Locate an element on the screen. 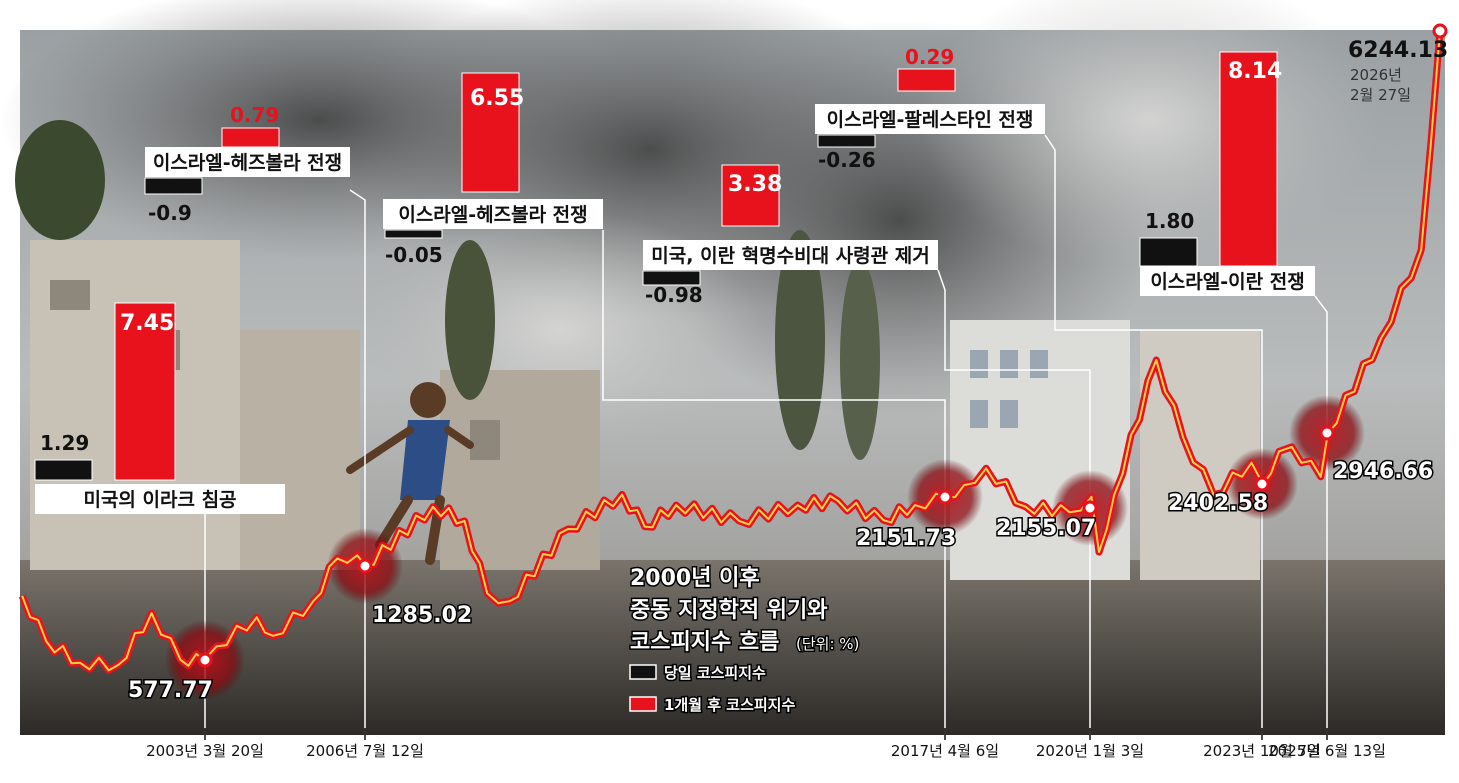 The image size is (1459, 783). event-date-2: 2017년 4월 6일 is located at coordinates (945, 751).